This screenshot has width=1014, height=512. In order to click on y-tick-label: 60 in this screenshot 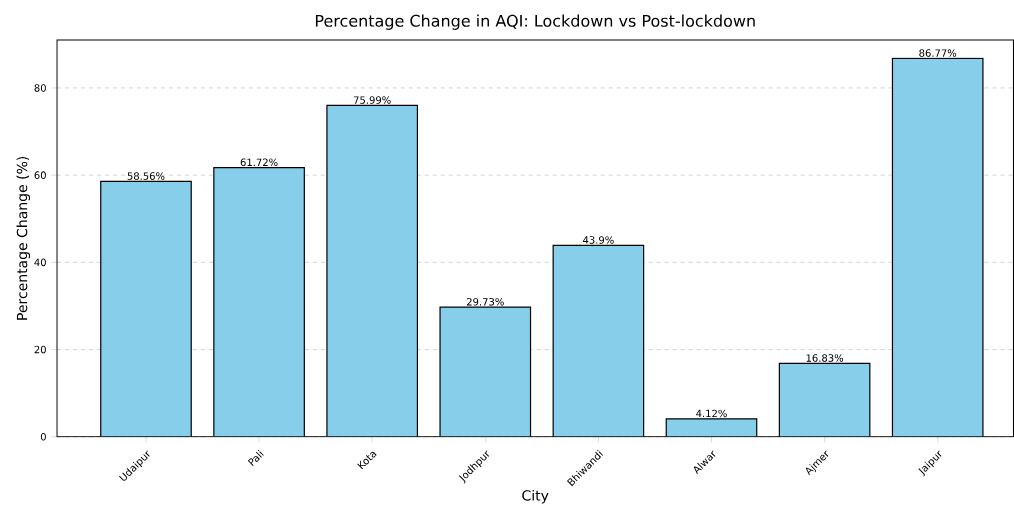, I will do `click(40, 175)`.